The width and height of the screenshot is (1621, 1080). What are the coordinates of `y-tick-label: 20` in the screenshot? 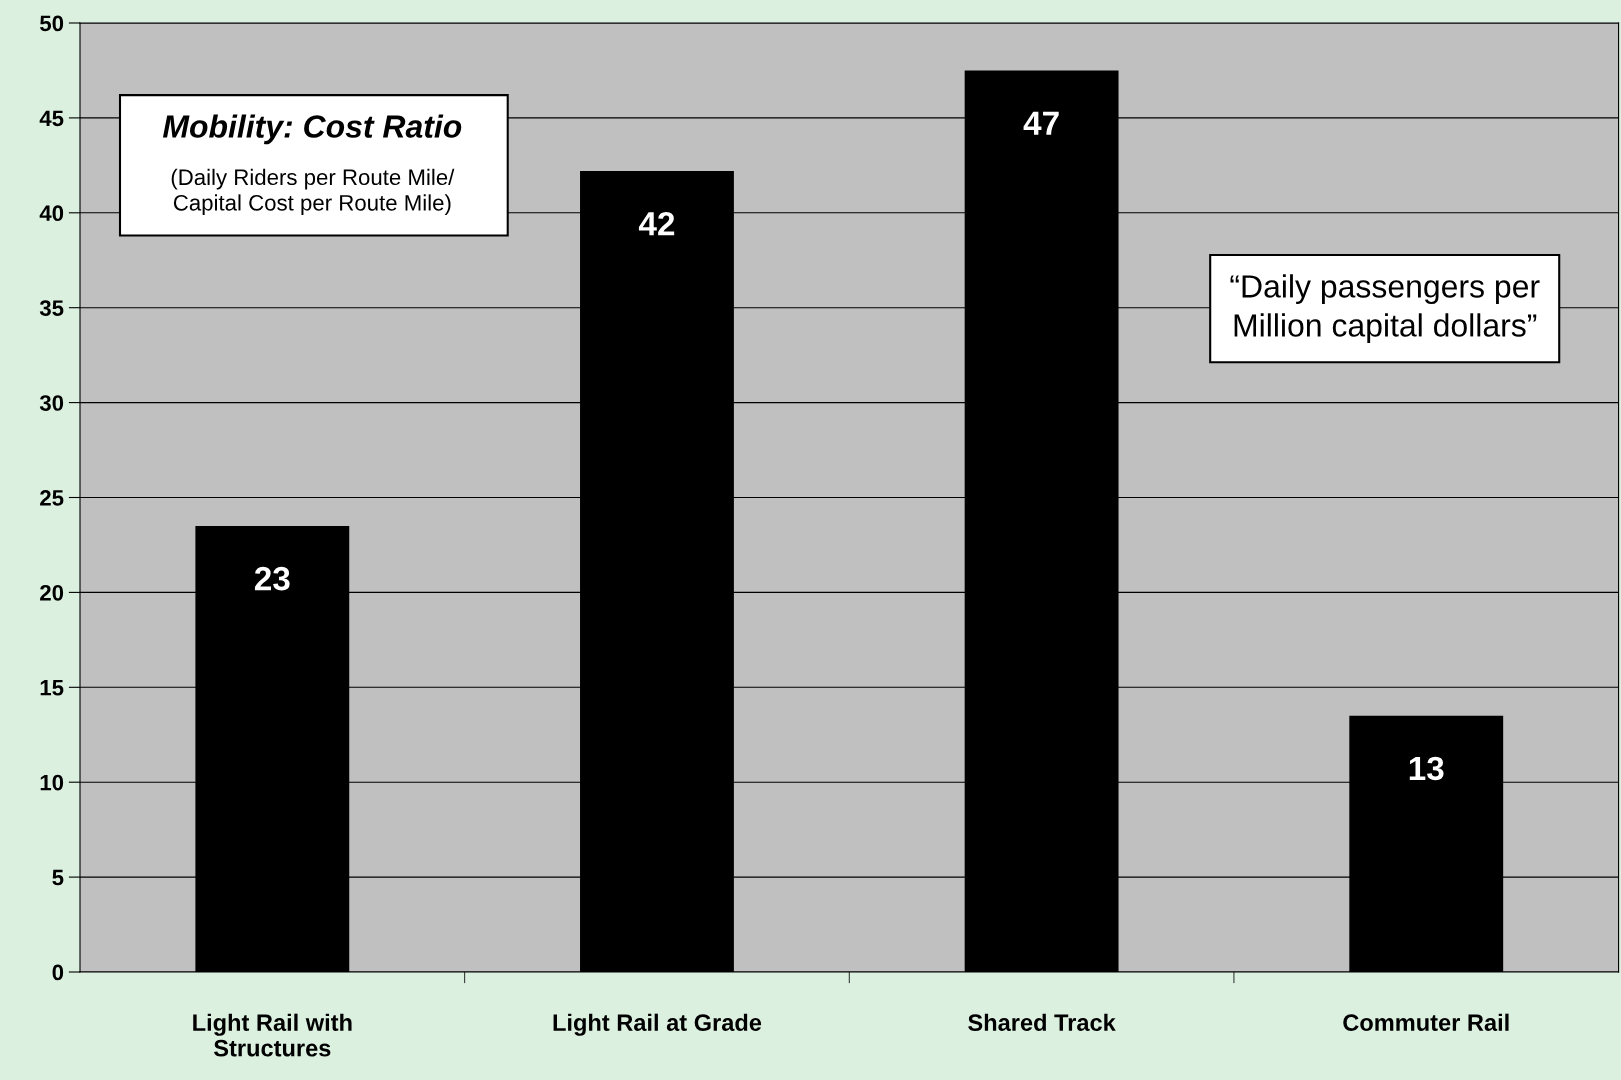 It's located at (52, 592).